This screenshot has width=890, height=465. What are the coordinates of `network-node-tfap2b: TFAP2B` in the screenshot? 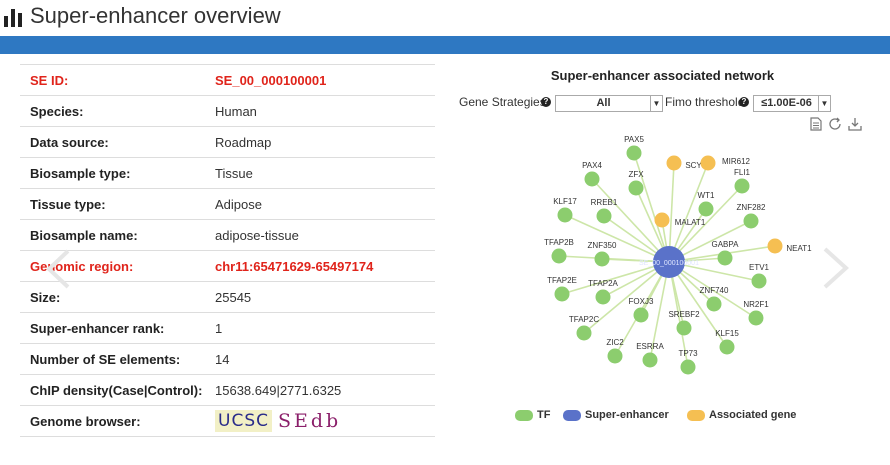 It's located at (559, 251).